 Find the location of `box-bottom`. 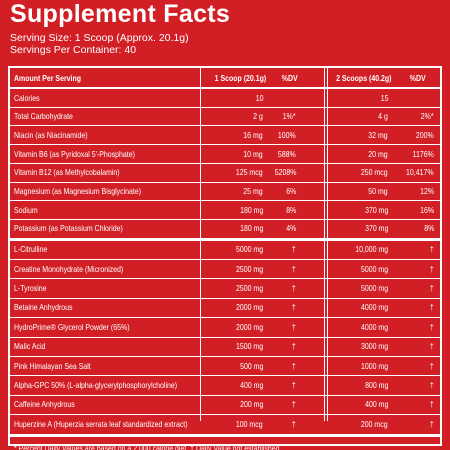

box-bottom is located at coordinates (225, 445).